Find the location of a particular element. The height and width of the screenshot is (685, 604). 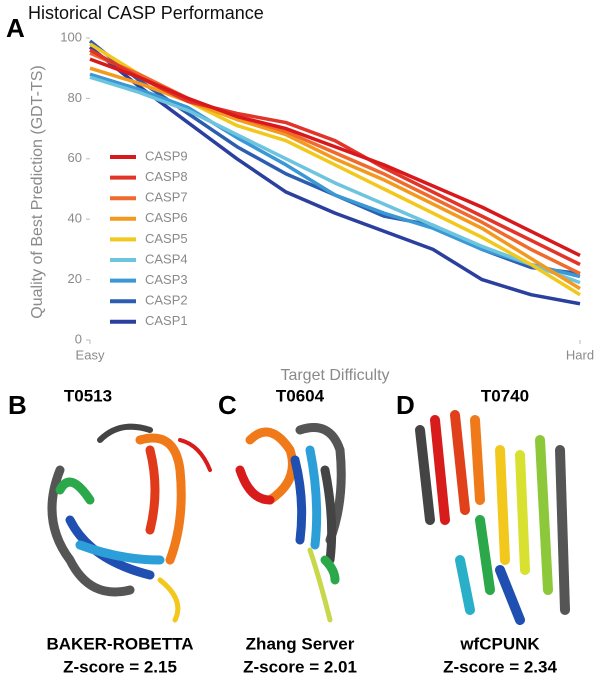

y-tick-label: 40 is located at coordinates (75, 218).